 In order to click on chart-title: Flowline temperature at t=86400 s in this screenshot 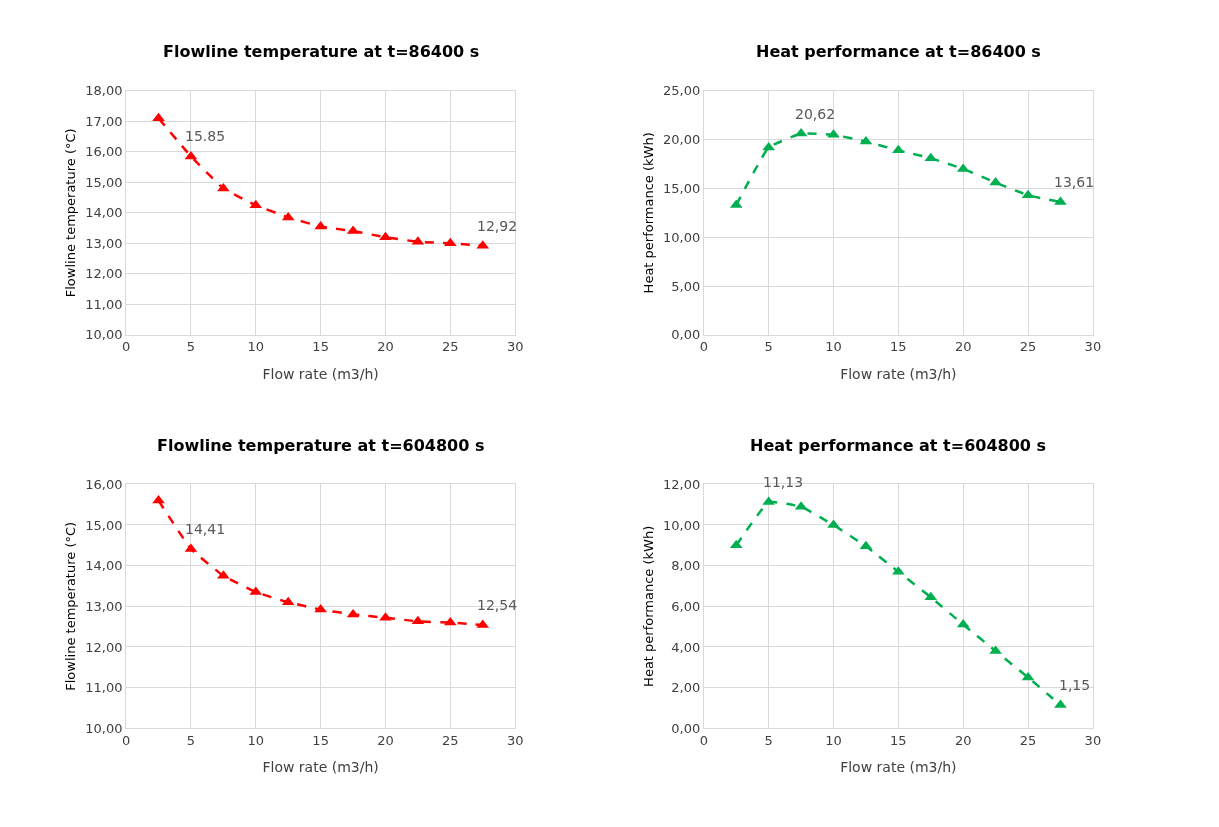, I will do `click(321, 51)`.